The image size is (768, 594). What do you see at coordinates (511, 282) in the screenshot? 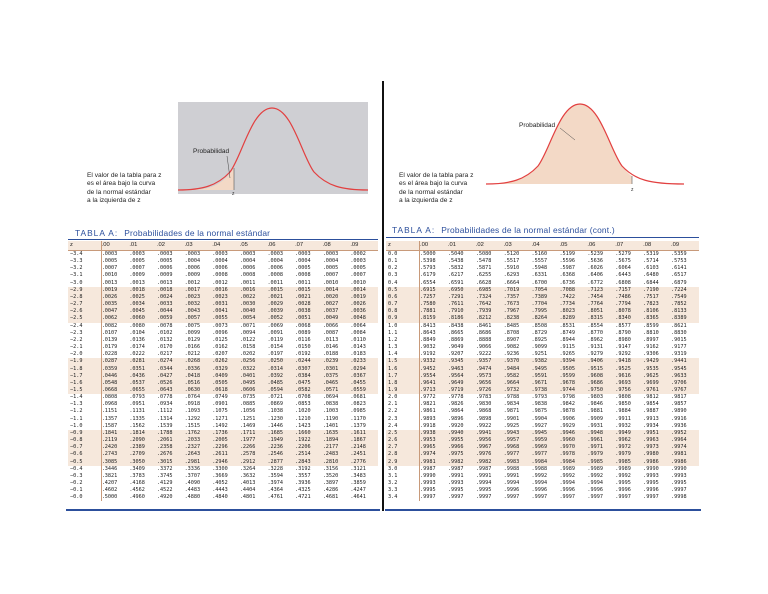
I see `probability-cell: .6664` at bounding box center [511, 282].